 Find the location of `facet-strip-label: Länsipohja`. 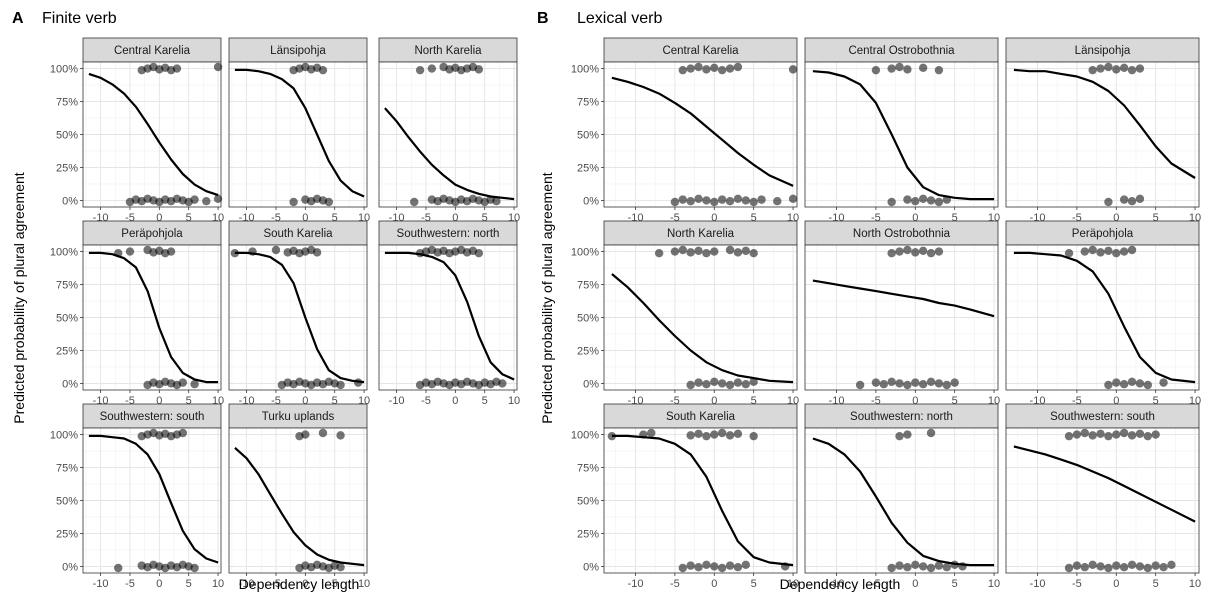

facet-strip-label: Länsipohja is located at coordinates (1103, 51).